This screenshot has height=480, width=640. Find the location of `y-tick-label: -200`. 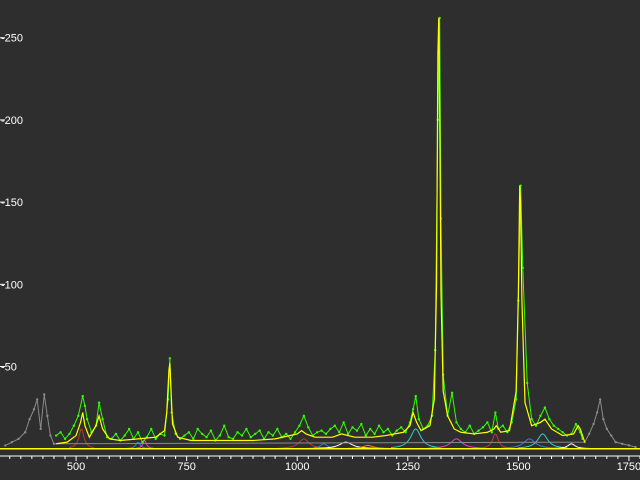

y-tick-label: -200 is located at coordinates (12, 121).